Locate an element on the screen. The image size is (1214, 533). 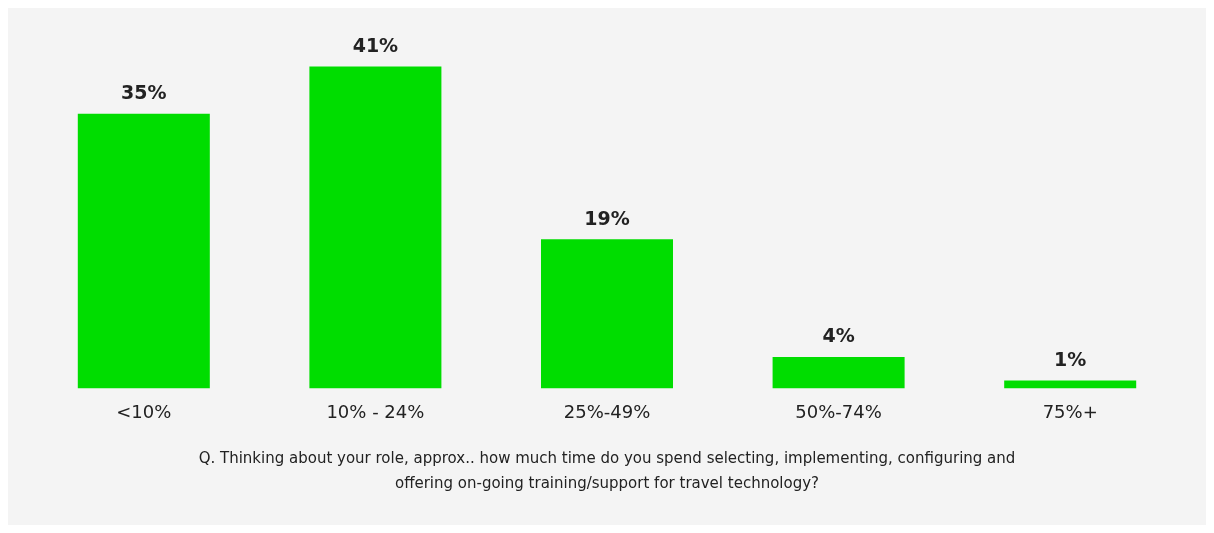
data-label: 1% is located at coordinates (1070, 358).